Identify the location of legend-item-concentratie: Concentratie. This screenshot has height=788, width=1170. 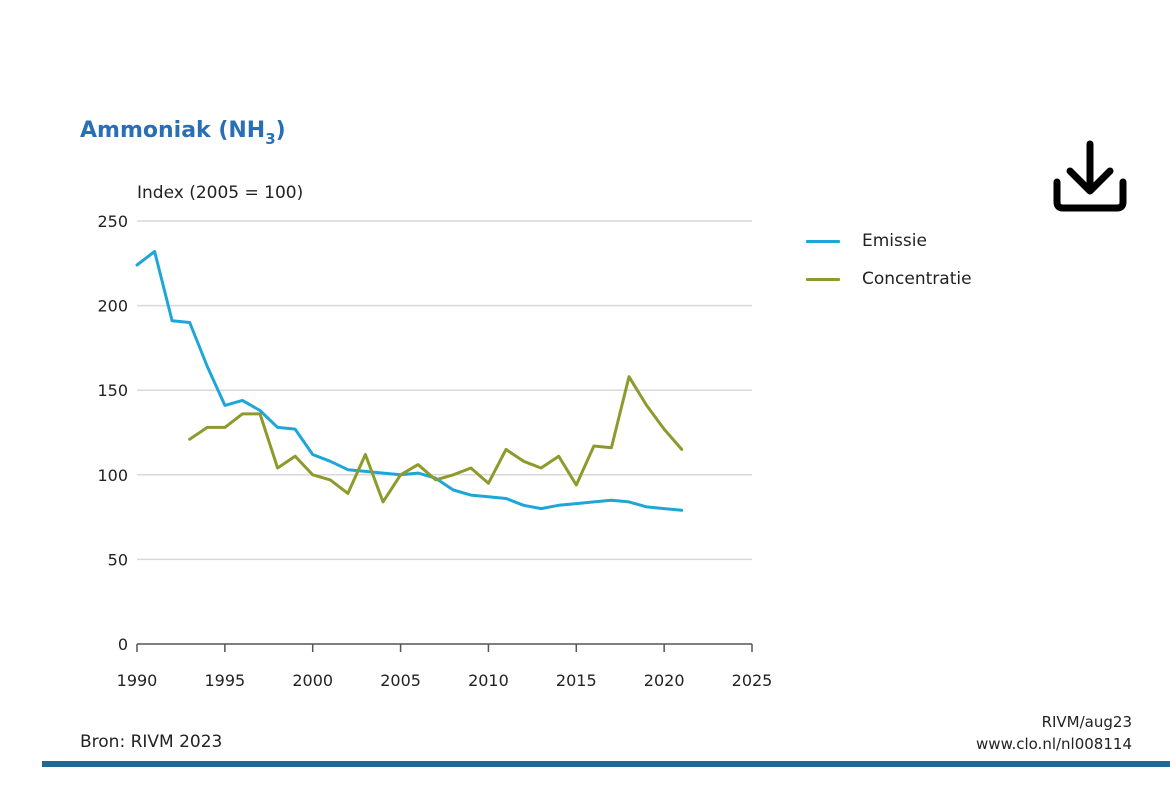
(889, 279).